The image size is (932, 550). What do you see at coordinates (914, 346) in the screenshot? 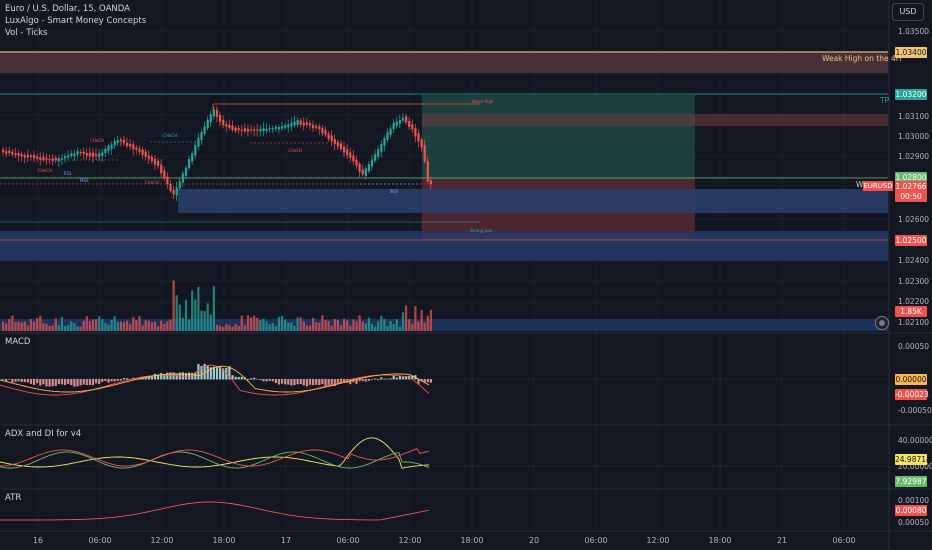
I see `macd-axis-label: 0.00050` at bounding box center [914, 346].